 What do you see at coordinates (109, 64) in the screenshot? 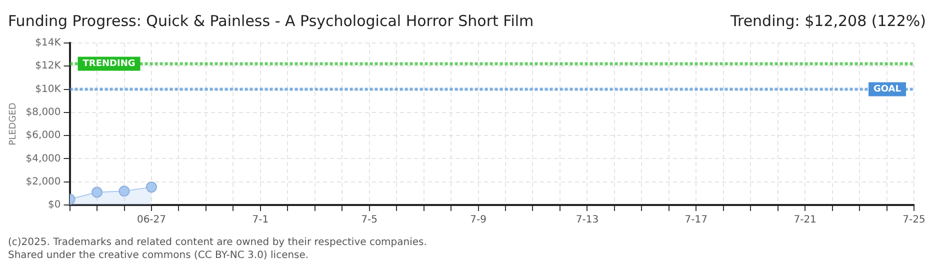
I see `ref-line-label: TRENDING` at bounding box center [109, 64].